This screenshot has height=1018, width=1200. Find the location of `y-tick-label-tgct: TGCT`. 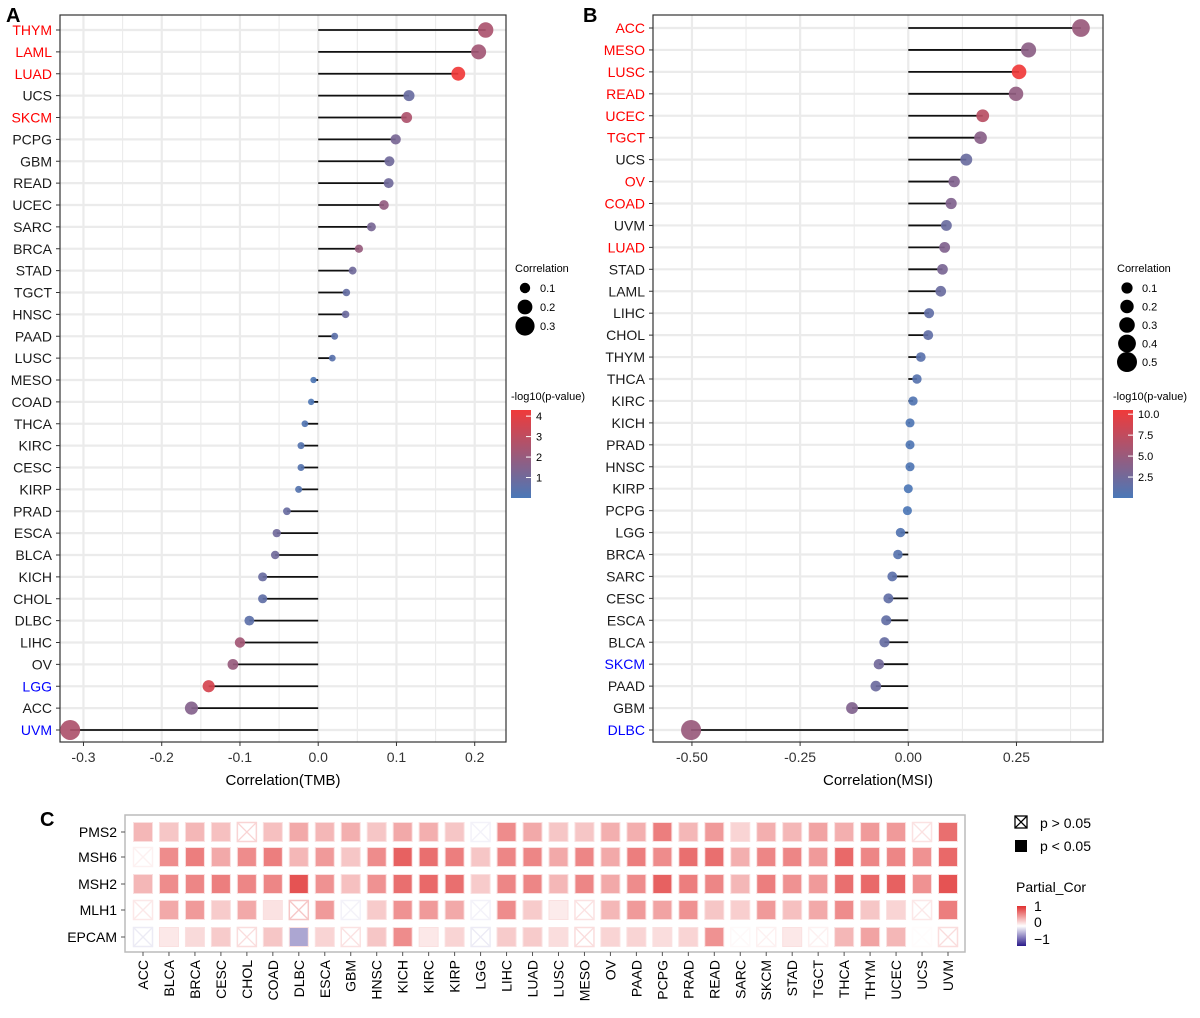

y-tick-label-tgct: TGCT is located at coordinates (33, 293).